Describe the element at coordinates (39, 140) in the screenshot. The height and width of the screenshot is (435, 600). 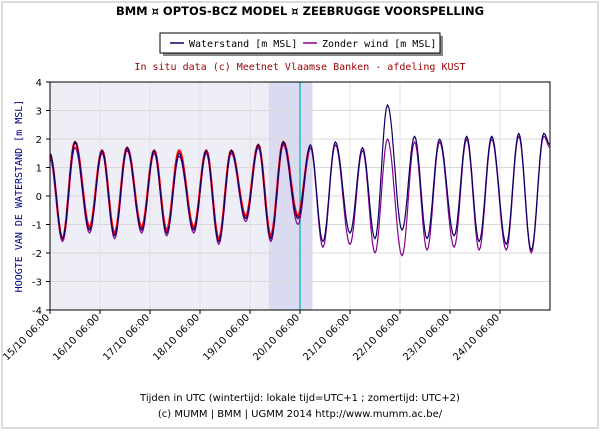
I see `y-tick-label: 2` at that location.